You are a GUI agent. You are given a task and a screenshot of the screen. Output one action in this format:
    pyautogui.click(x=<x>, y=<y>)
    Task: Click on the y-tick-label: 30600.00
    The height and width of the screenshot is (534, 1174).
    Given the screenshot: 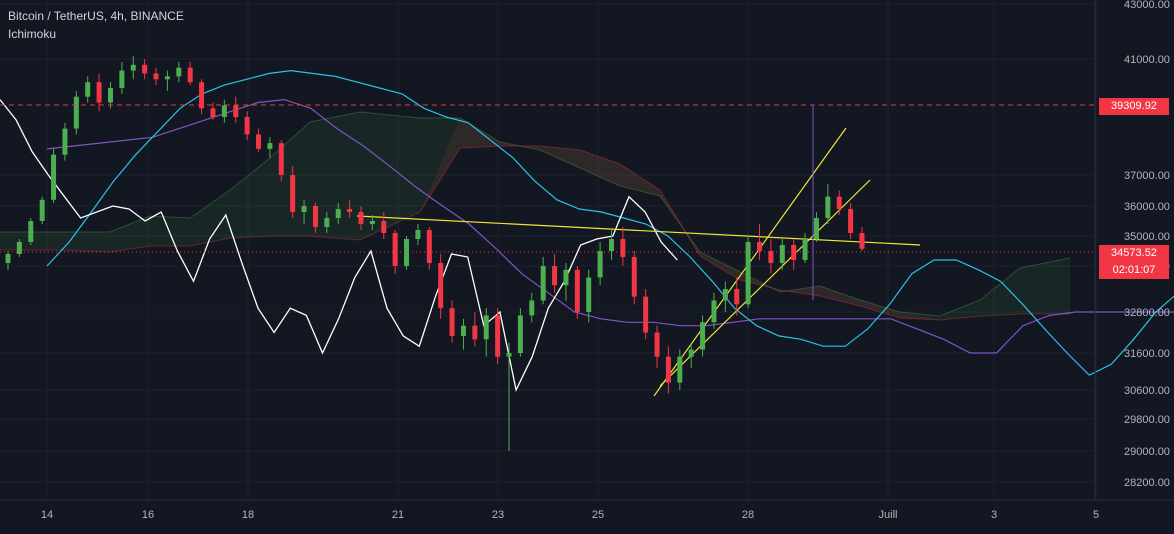 What is the action you would take?
    pyautogui.click(x=1147, y=391)
    